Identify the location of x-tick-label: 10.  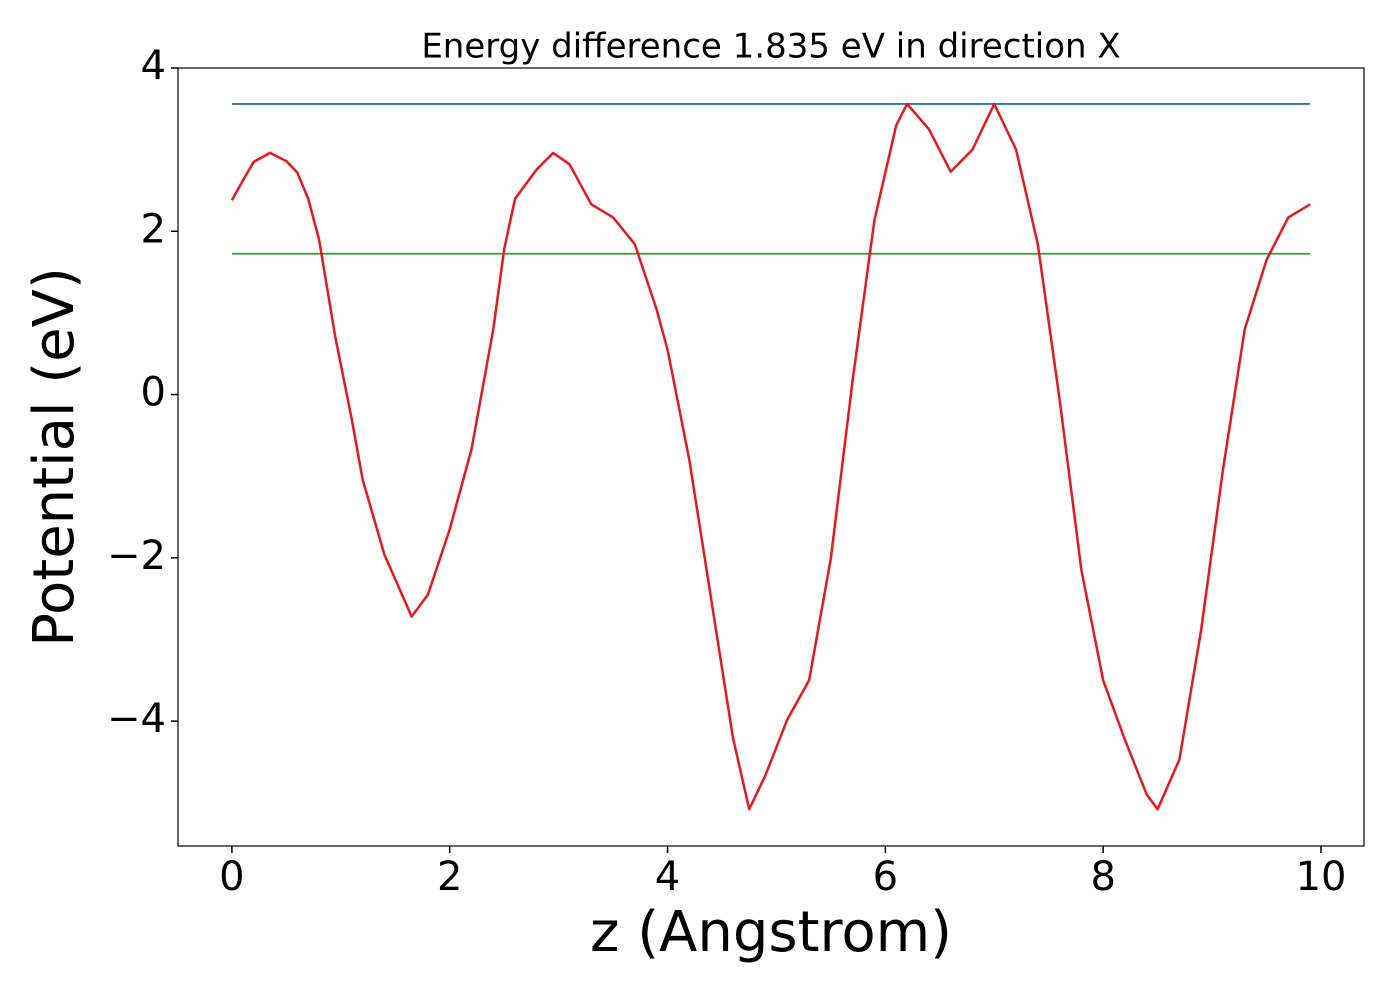
(1321, 877).